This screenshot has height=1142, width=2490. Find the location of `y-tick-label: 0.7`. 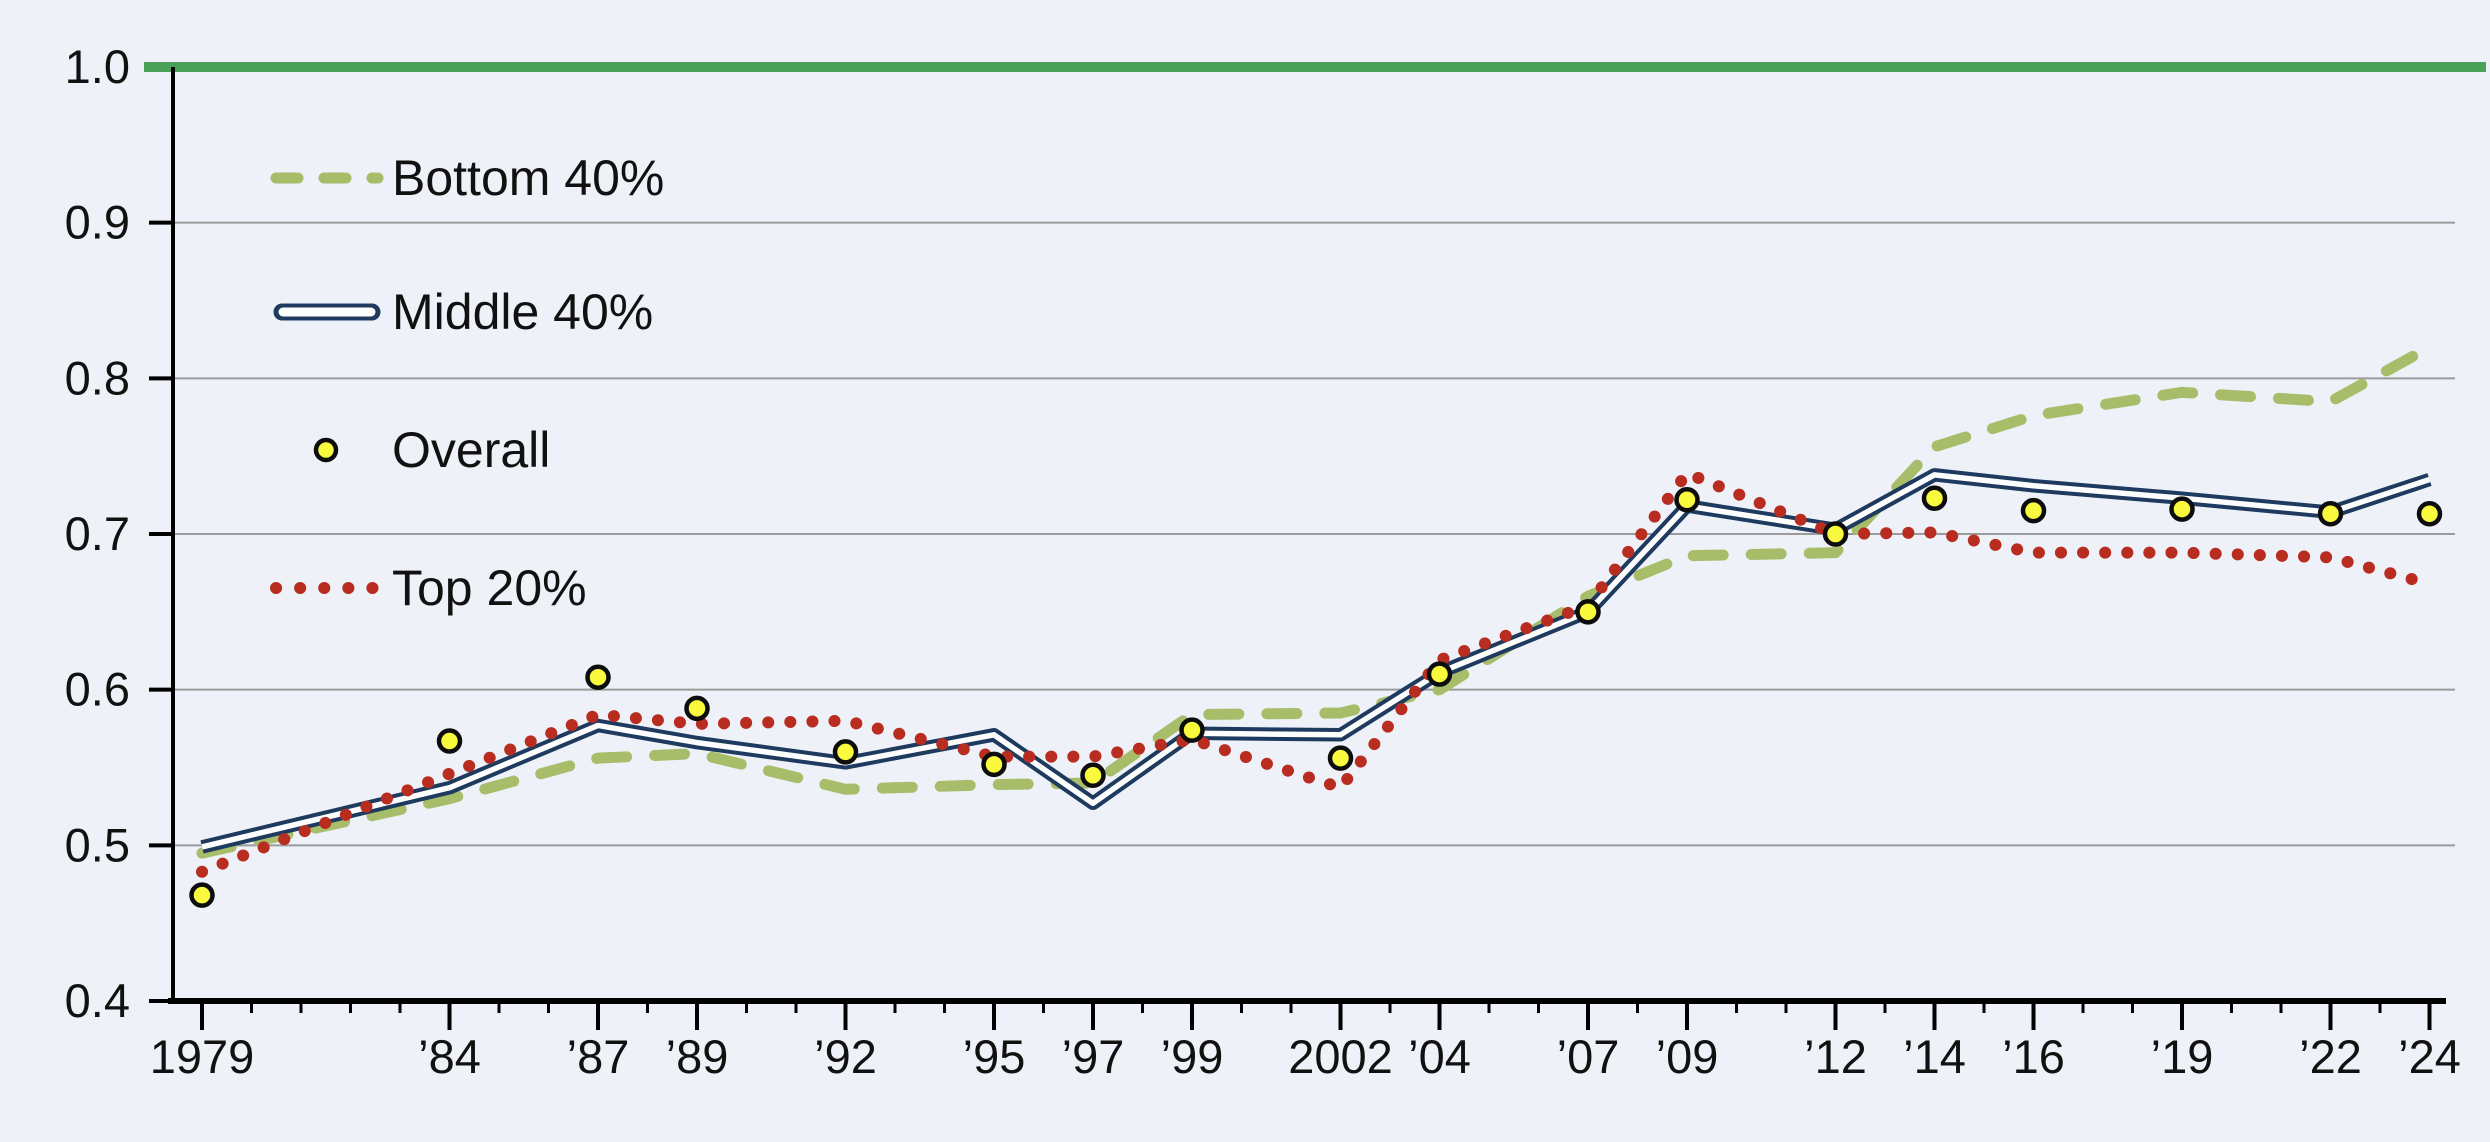

y-tick-label: 0.7 is located at coordinates (97, 533).